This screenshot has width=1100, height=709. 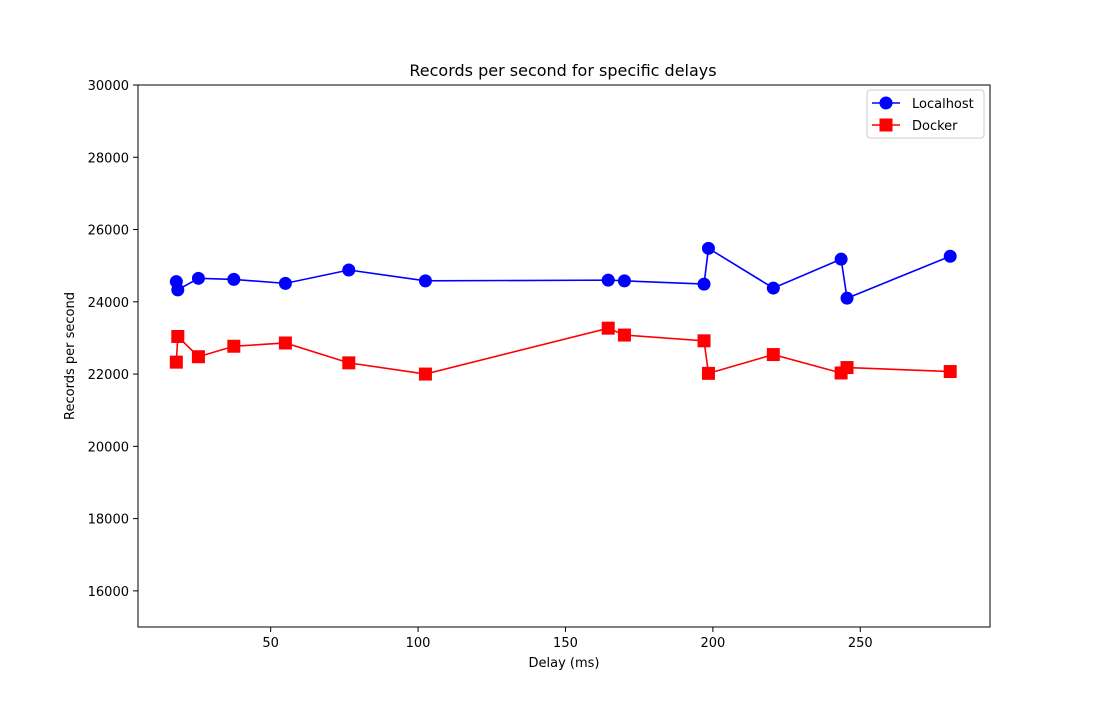 What do you see at coordinates (562, 70) in the screenshot?
I see `chart-title: Records per second for specific delays` at bounding box center [562, 70].